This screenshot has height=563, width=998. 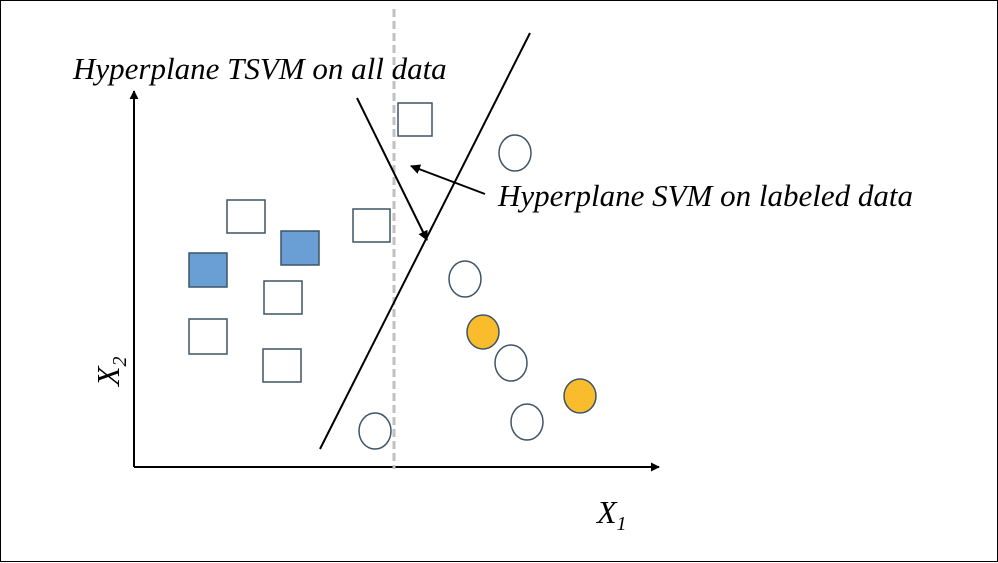 What do you see at coordinates (705, 195) in the screenshot?
I see `svm-hyperplane-label: Hyperplane SVM on labeled data` at bounding box center [705, 195].